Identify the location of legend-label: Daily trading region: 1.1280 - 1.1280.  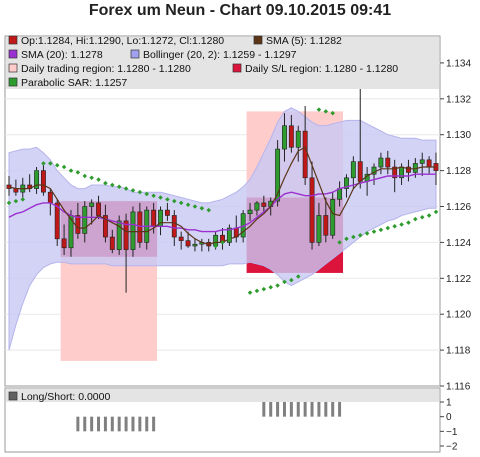
(106, 69).